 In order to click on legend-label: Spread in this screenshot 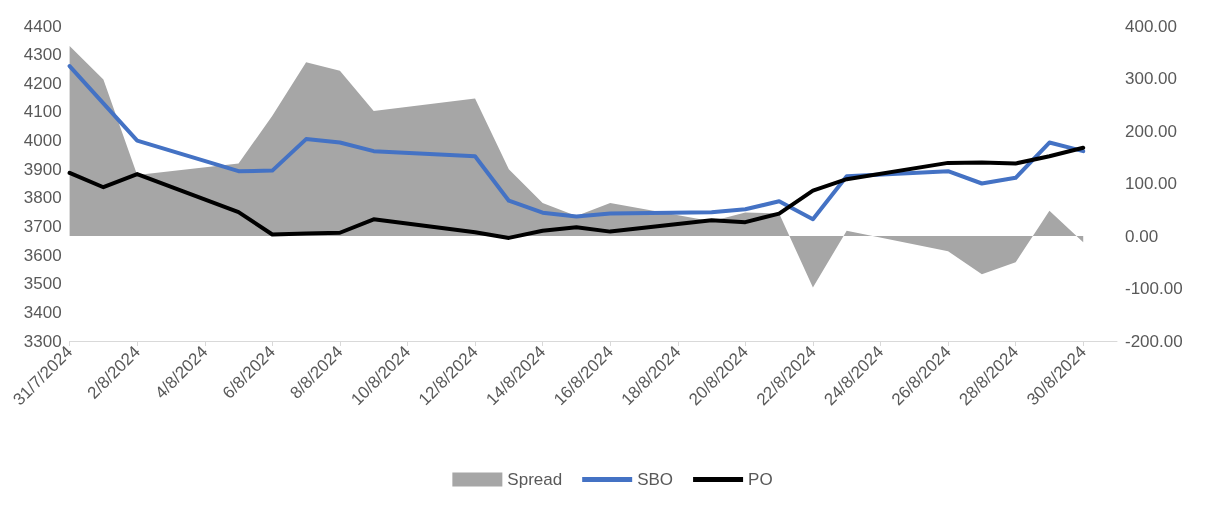, I will do `click(535, 479)`.